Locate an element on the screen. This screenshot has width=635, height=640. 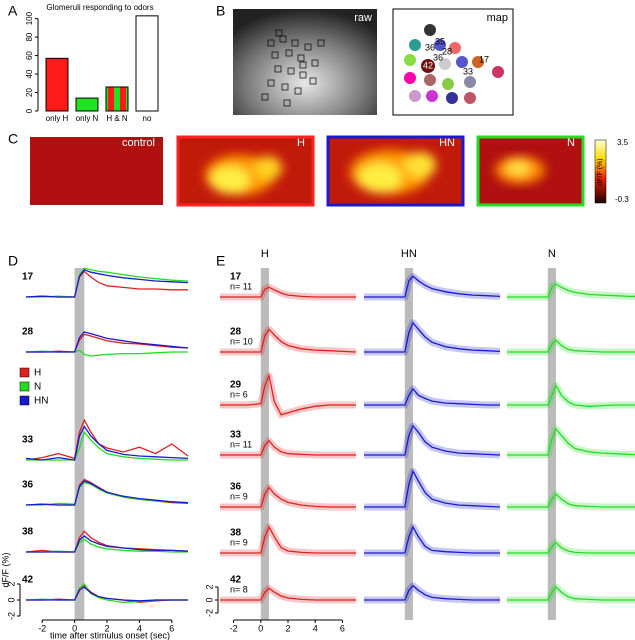
n-label: n= 10 is located at coordinates (241, 341).